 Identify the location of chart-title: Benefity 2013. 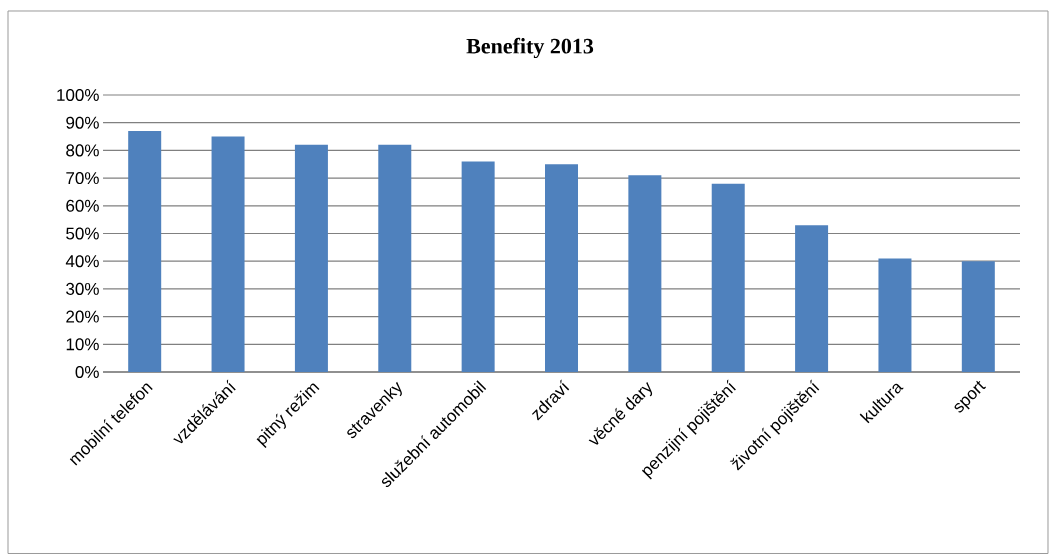
(530, 48).